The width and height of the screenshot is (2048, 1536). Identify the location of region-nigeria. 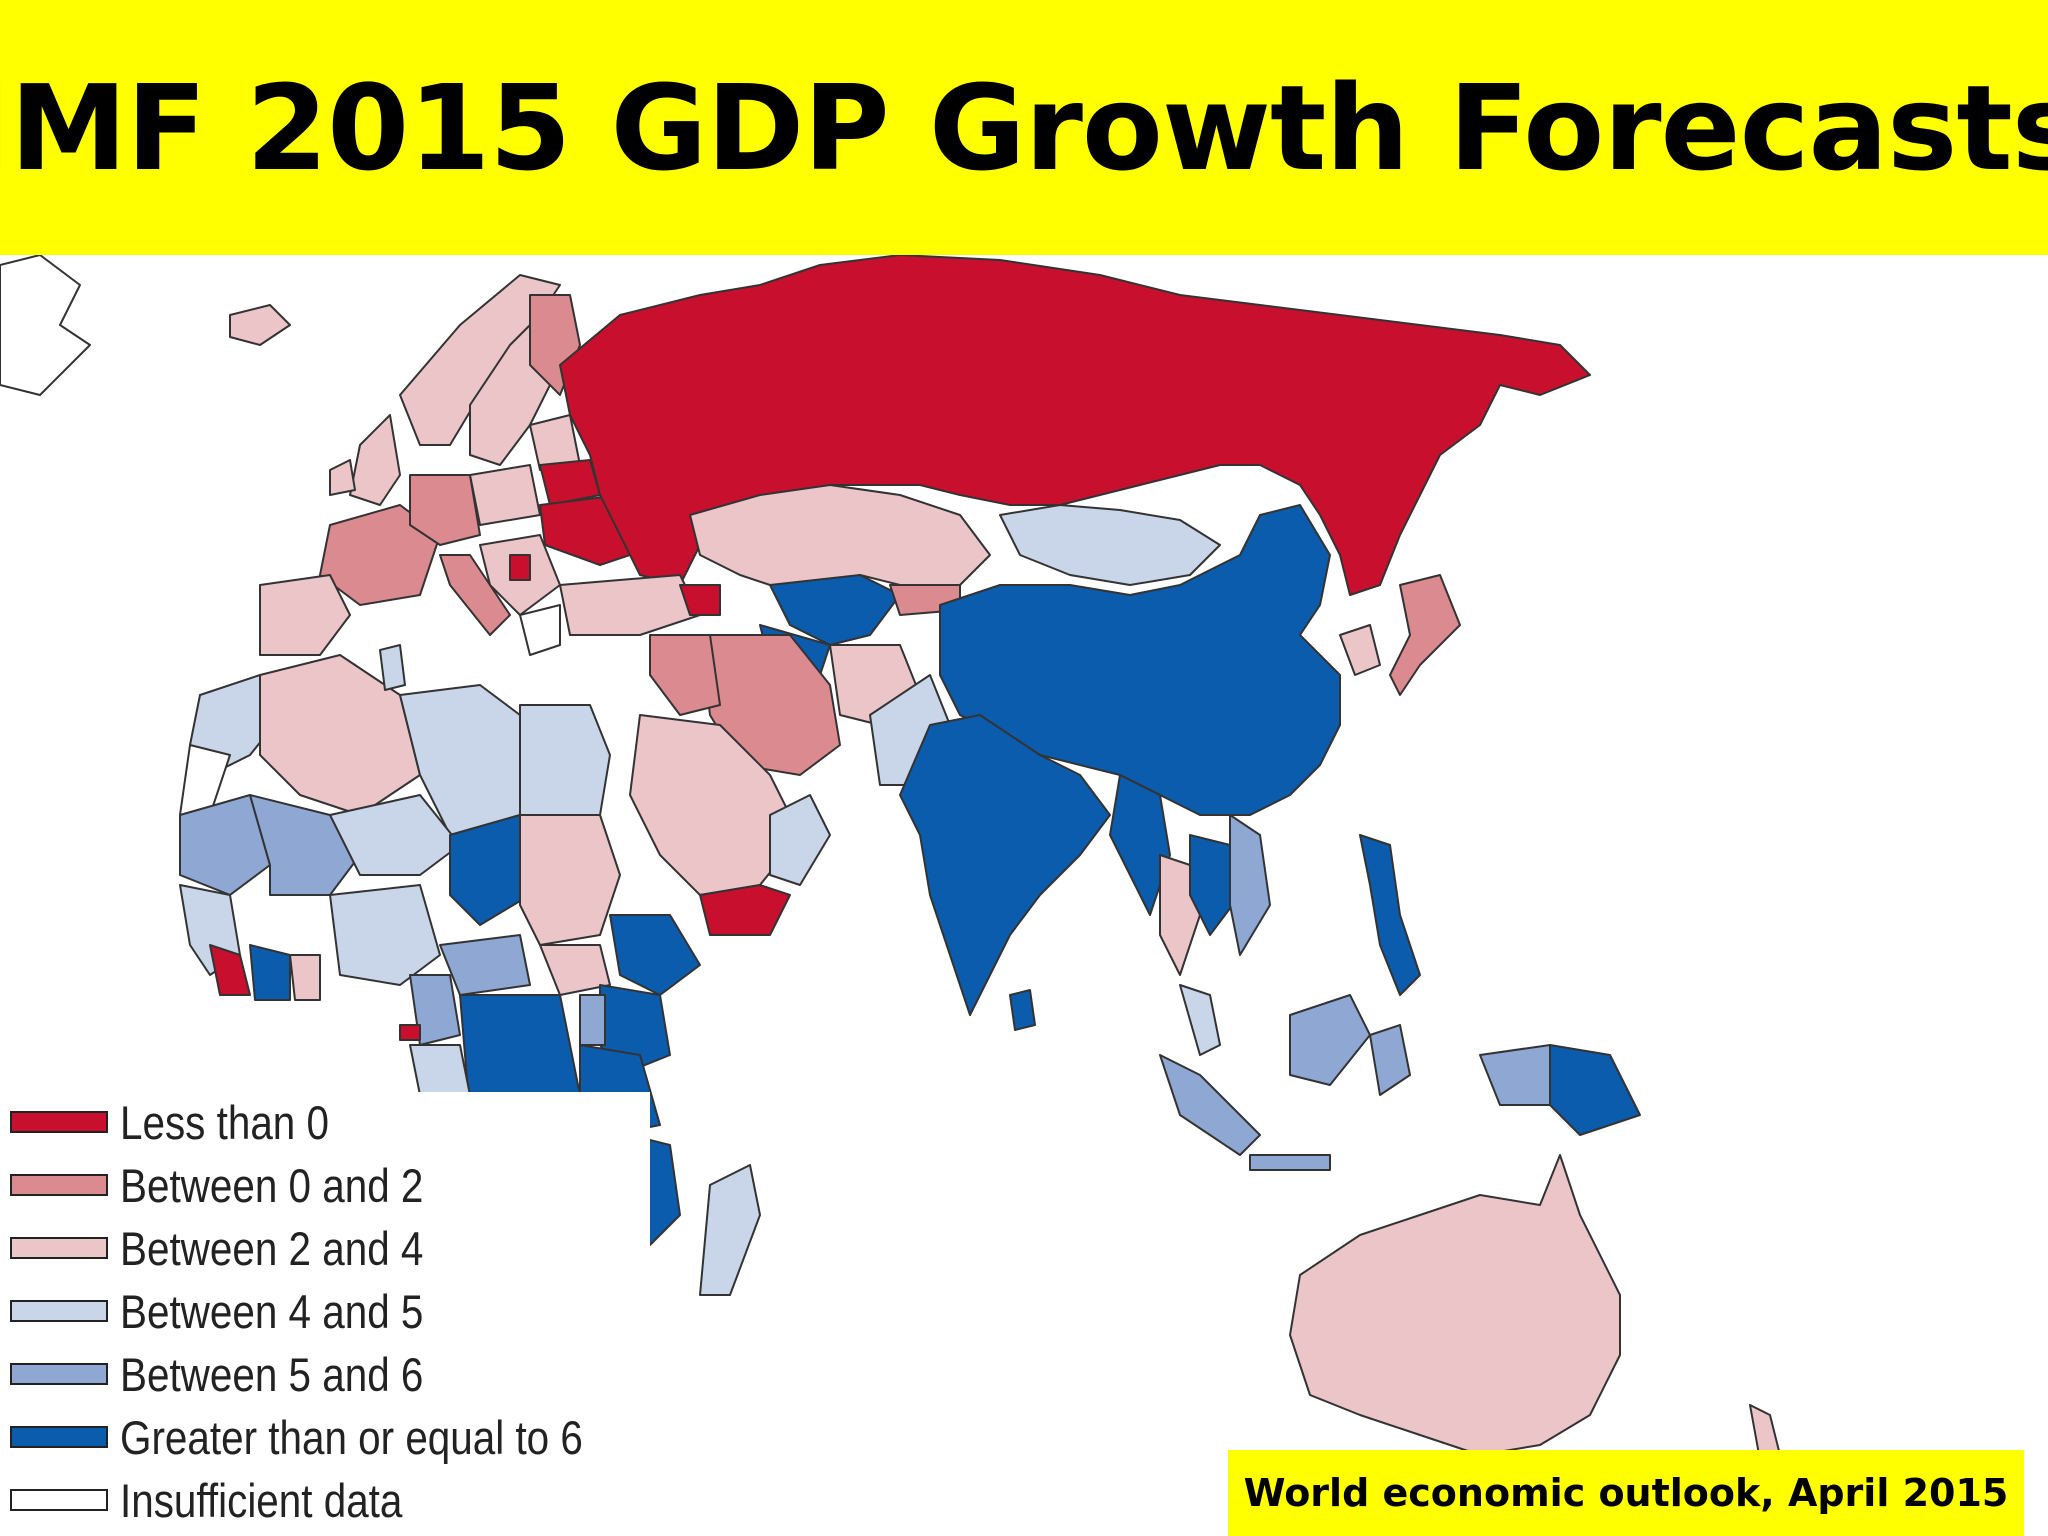
(385, 935).